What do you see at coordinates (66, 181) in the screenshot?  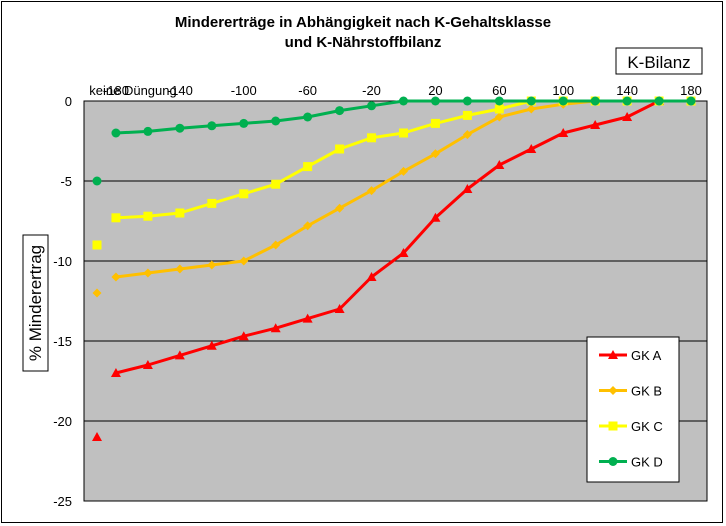 I see `y-tick-label: -5` at bounding box center [66, 181].